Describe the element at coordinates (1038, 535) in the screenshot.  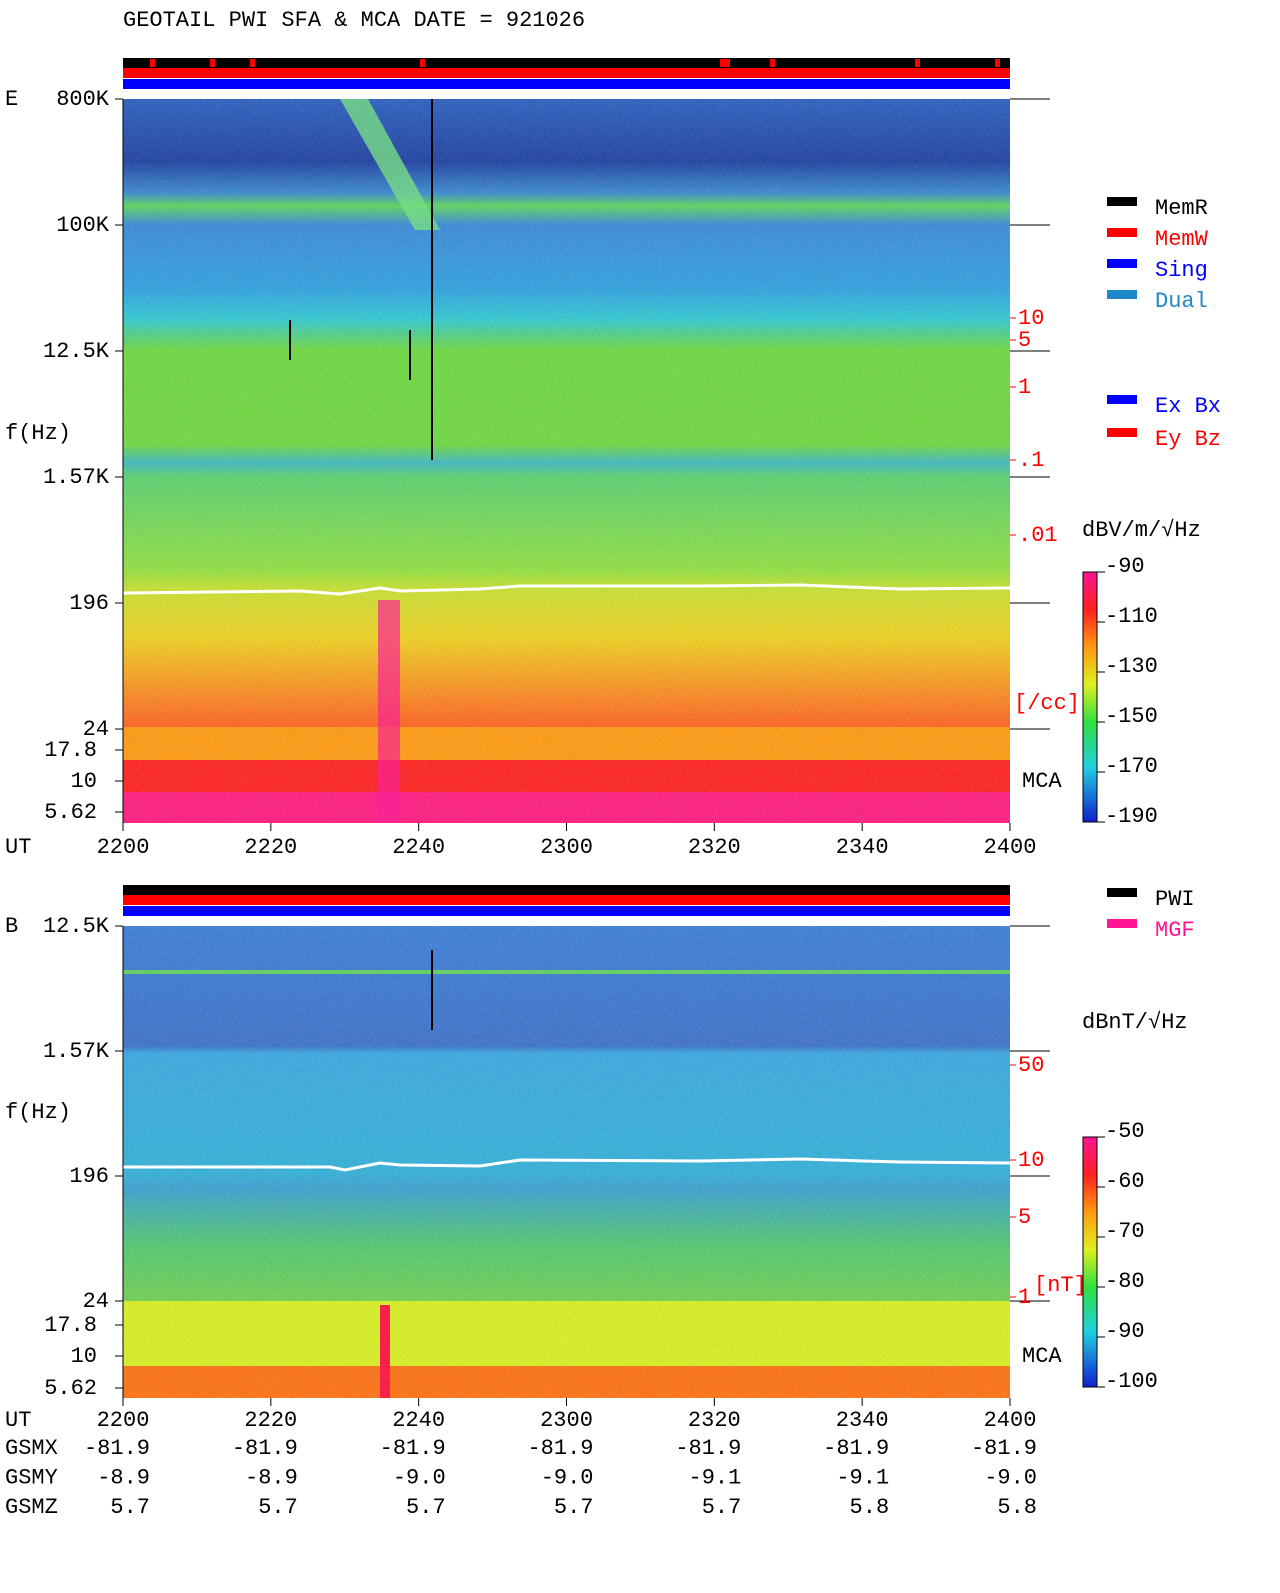
I see `density-tick-label: .01` at that location.